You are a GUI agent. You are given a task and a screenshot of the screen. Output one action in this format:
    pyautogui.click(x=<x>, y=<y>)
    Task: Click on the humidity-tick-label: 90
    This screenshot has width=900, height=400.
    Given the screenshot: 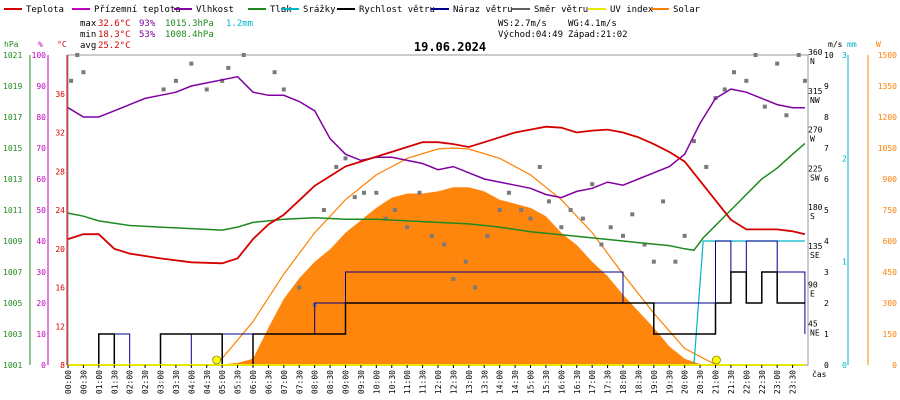 What is the action you would take?
    pyautogui.click(x=41, y=86)
    